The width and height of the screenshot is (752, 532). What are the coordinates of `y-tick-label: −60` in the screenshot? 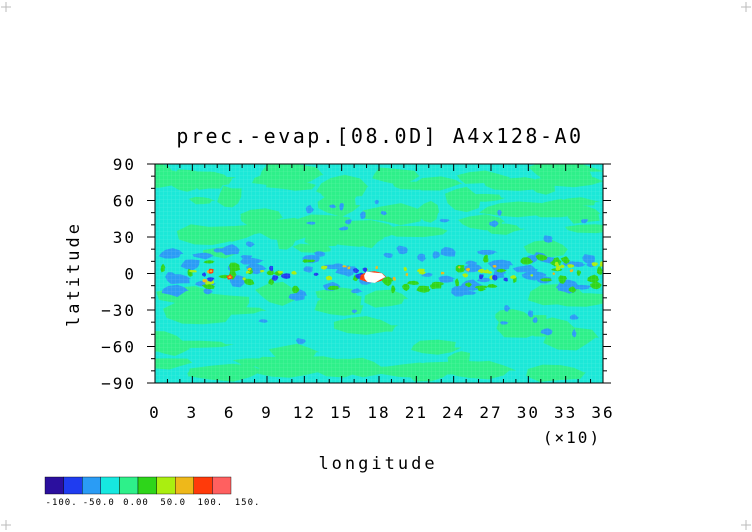 It's located at (118, 347).